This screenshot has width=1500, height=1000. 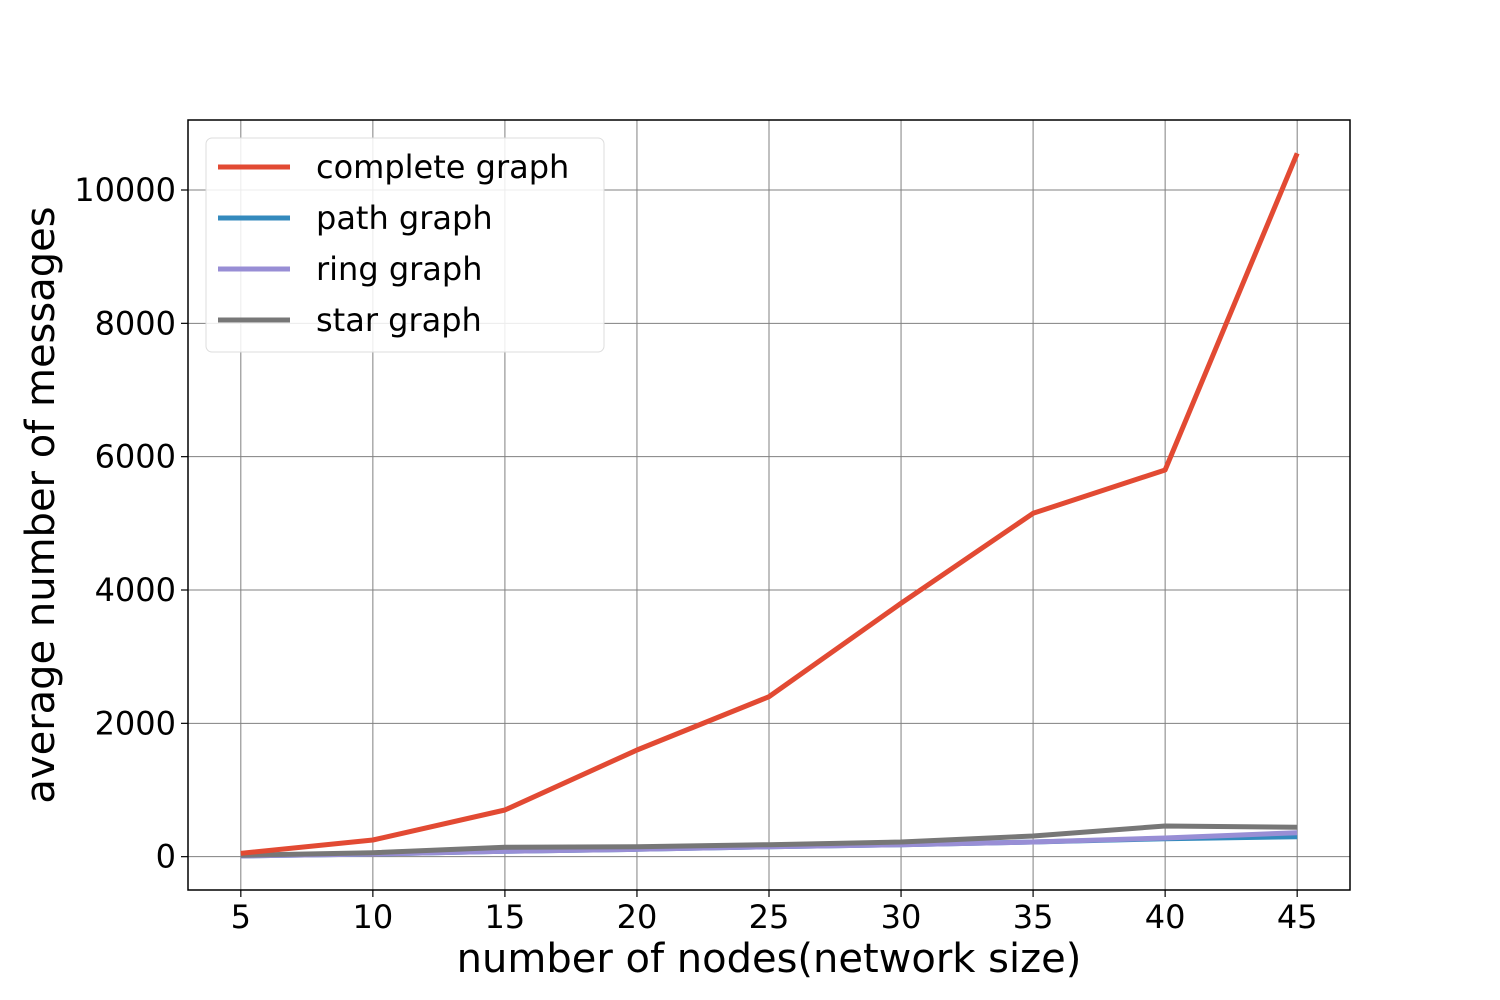 What do you see at coordinates (769, 917) in the screenshot?
I see `x-tick-label: 25` at bounding box center [769, 917].